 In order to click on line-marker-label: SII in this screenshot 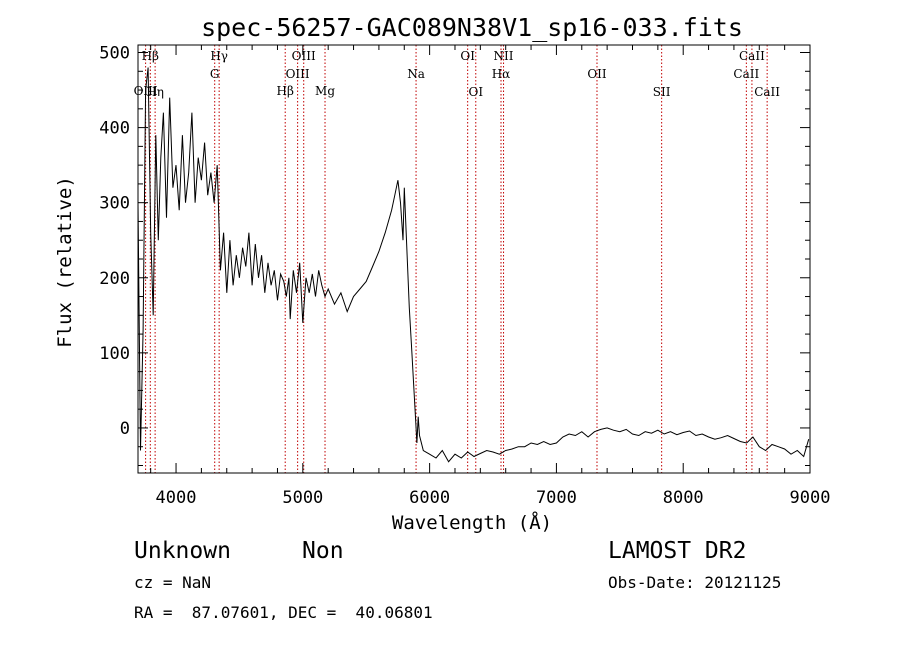, I will do `click(662, 92)`.